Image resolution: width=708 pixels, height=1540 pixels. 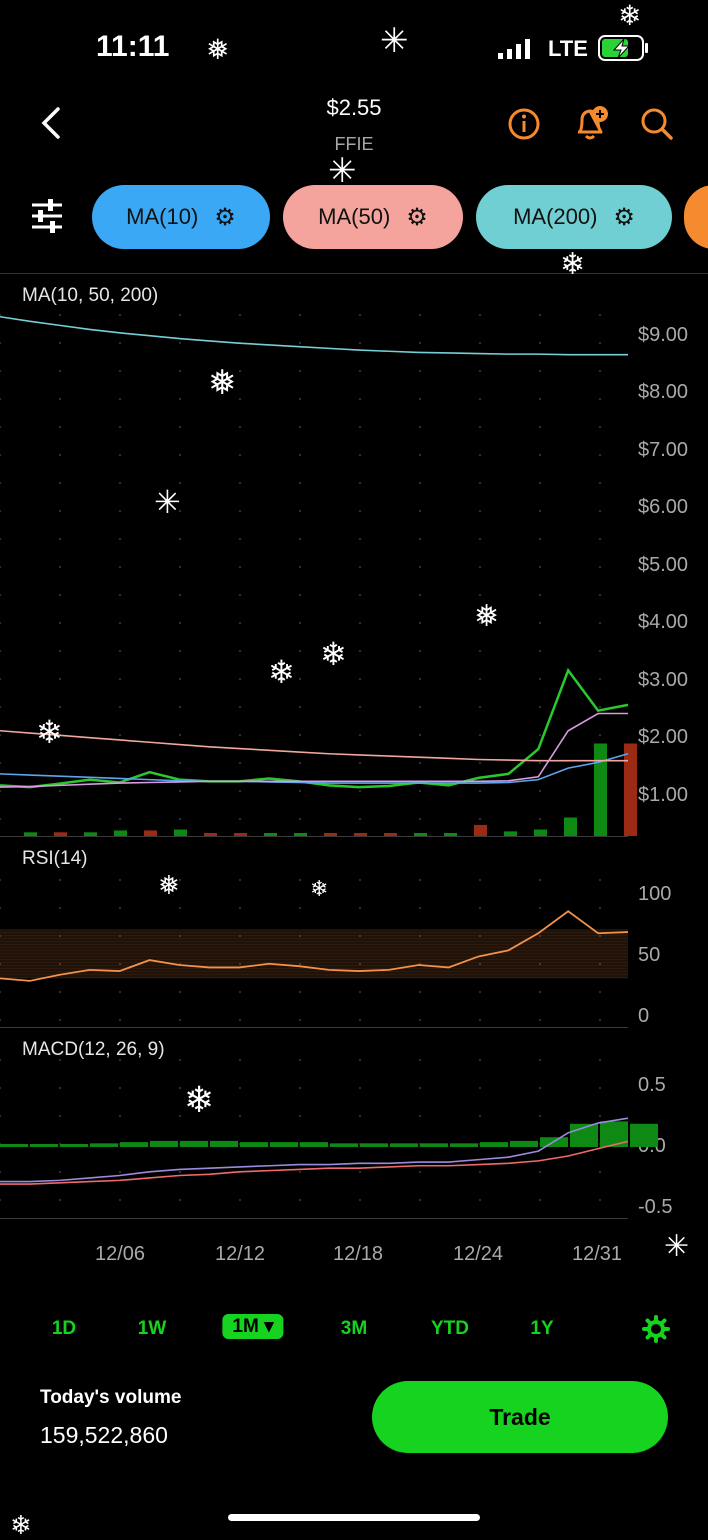 I want to click on y-tick-label: 0, so click(x=643, y=1016).